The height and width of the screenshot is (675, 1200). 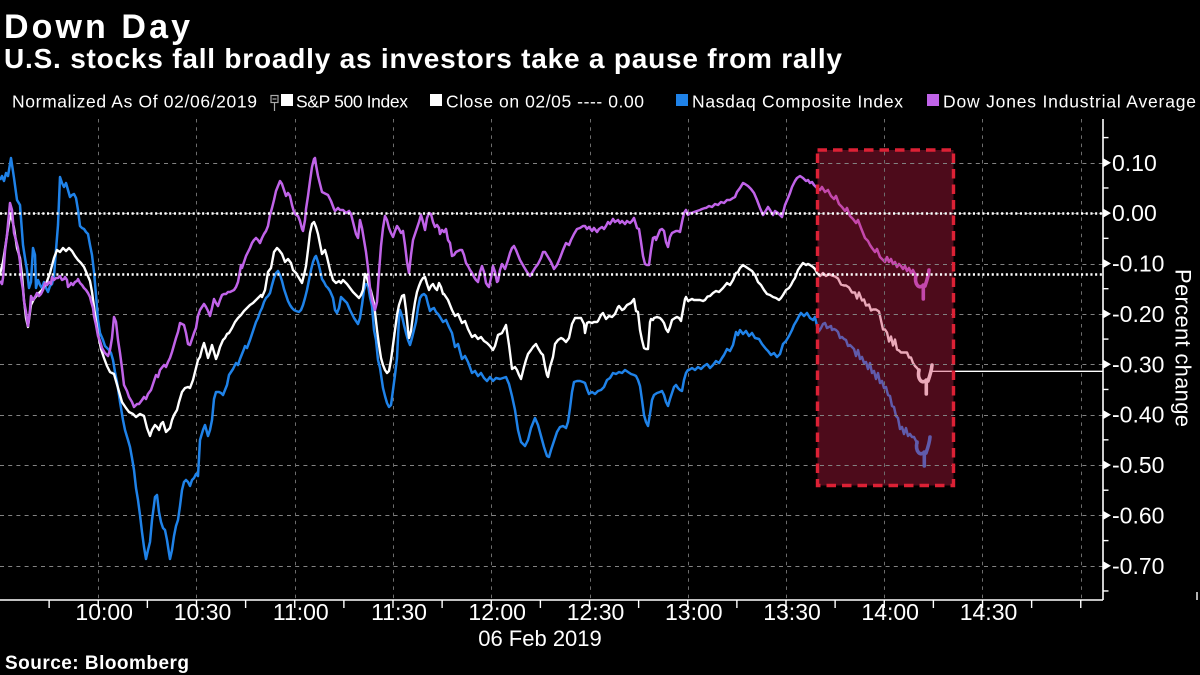 I want to click on svg-text: -0.40, so click(x=1138, y=415).